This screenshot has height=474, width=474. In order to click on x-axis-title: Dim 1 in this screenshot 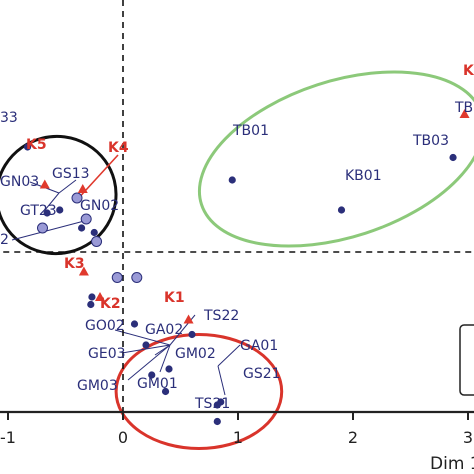, I will do `click(452, 464)`.